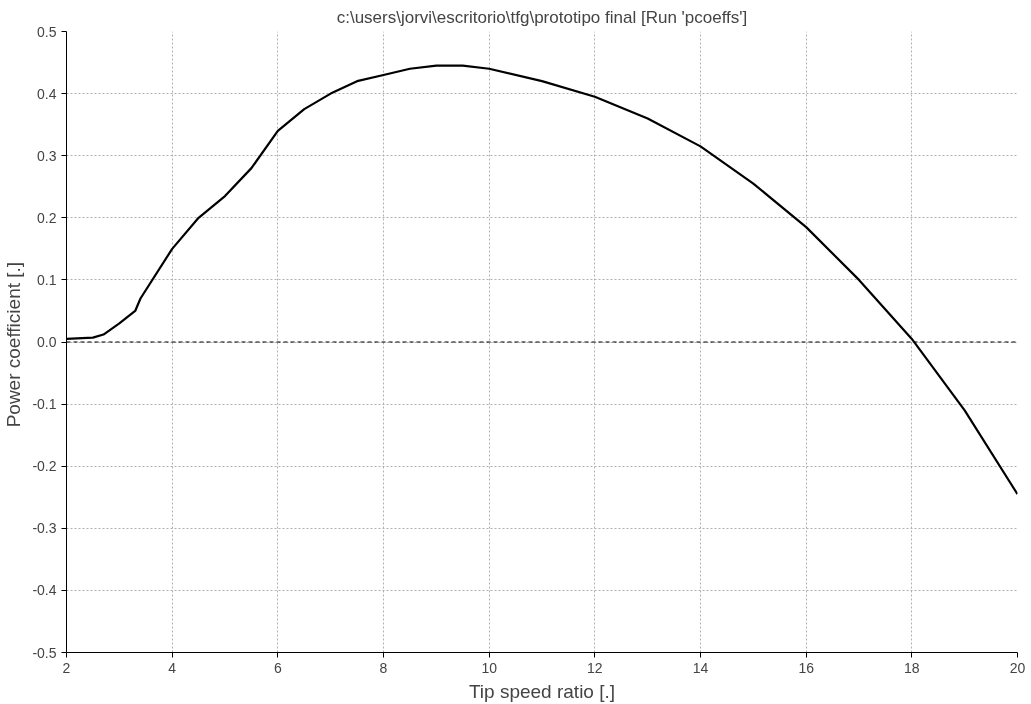 The width and height of the screenshot is (1031, 704). Describe the element at coordinates (595, 667) in the screenshot. I see `x-tick-label: 12` at that location.